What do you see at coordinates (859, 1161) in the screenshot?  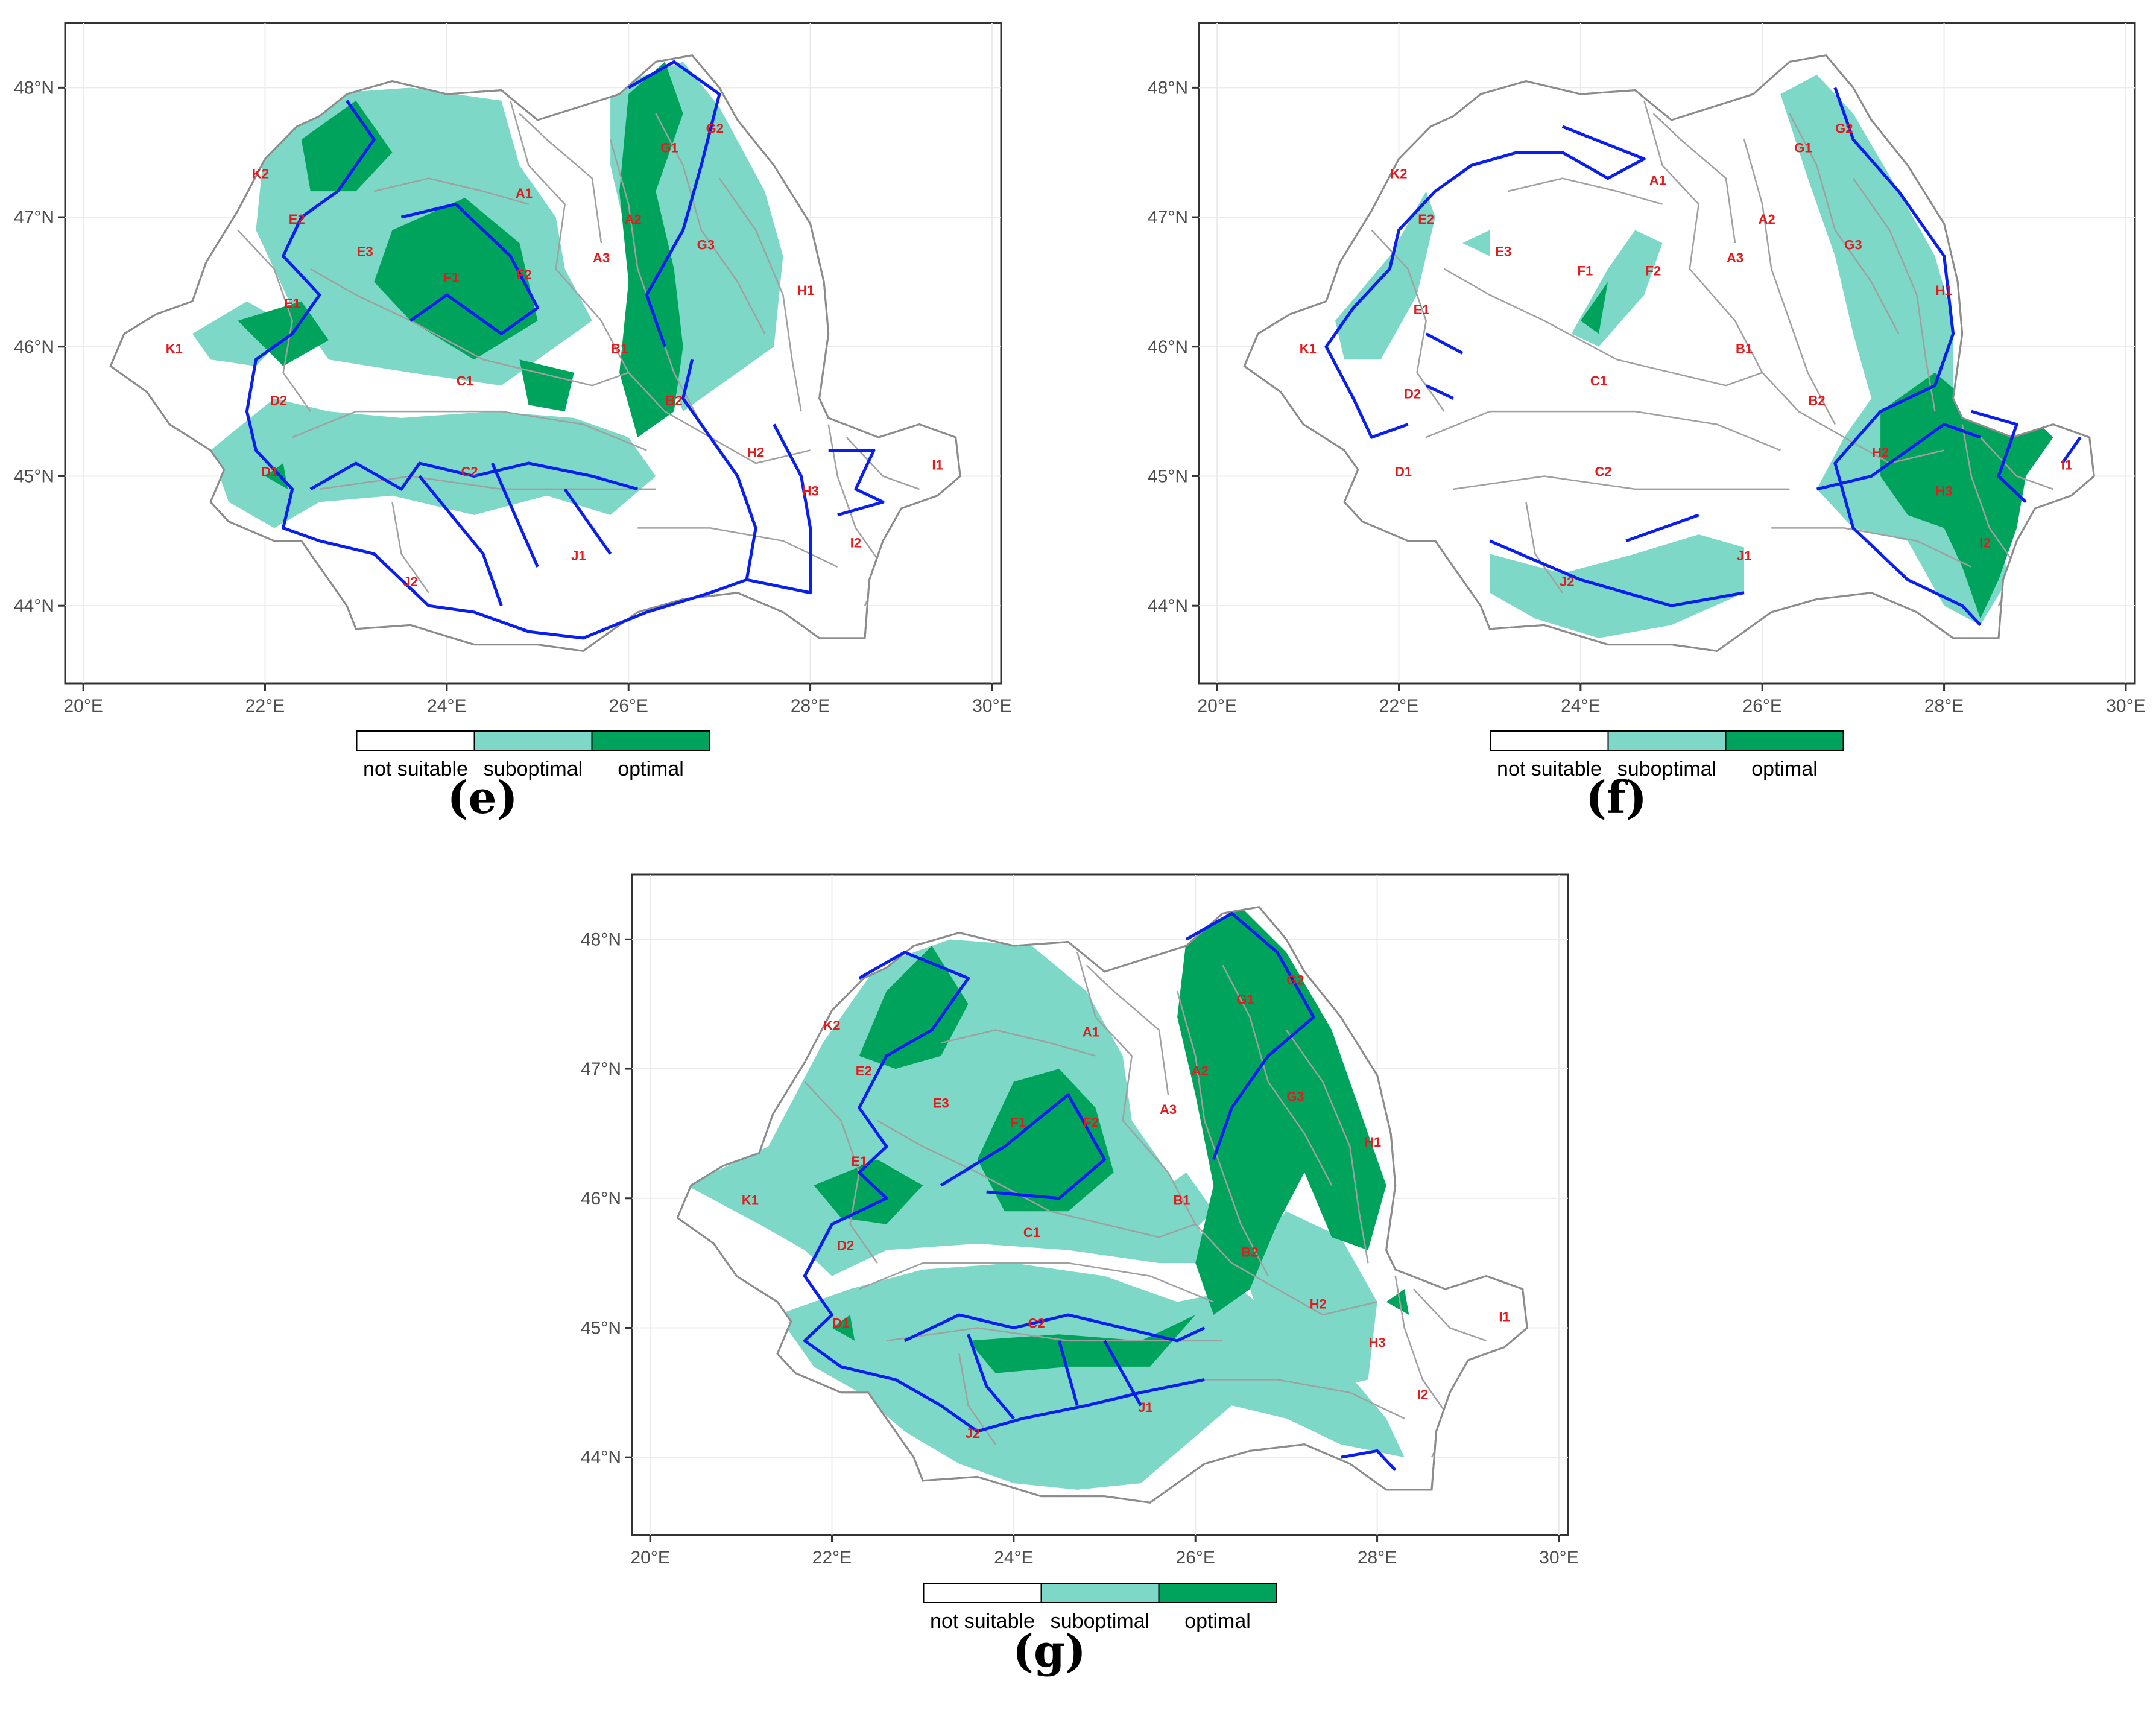 I see `region-label: E1` at bounding box center [859, 1161].